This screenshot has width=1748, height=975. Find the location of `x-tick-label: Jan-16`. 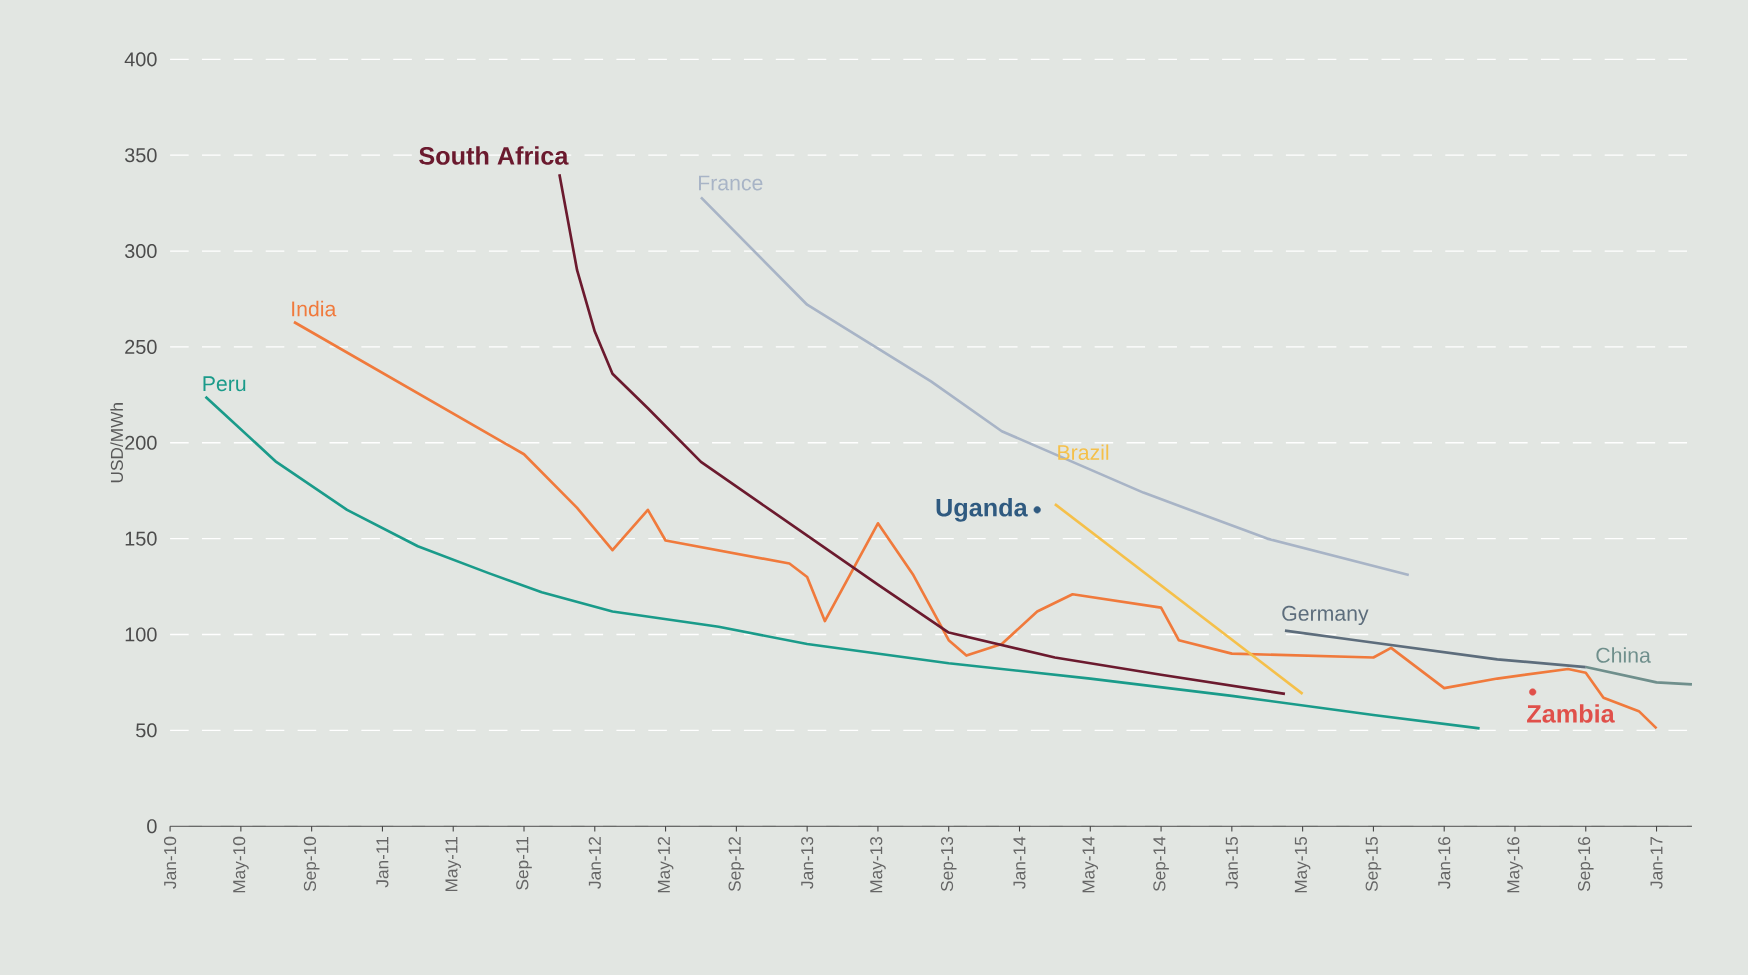

x-tick-label: Jan-16 is located at coordinates (1444, 862).